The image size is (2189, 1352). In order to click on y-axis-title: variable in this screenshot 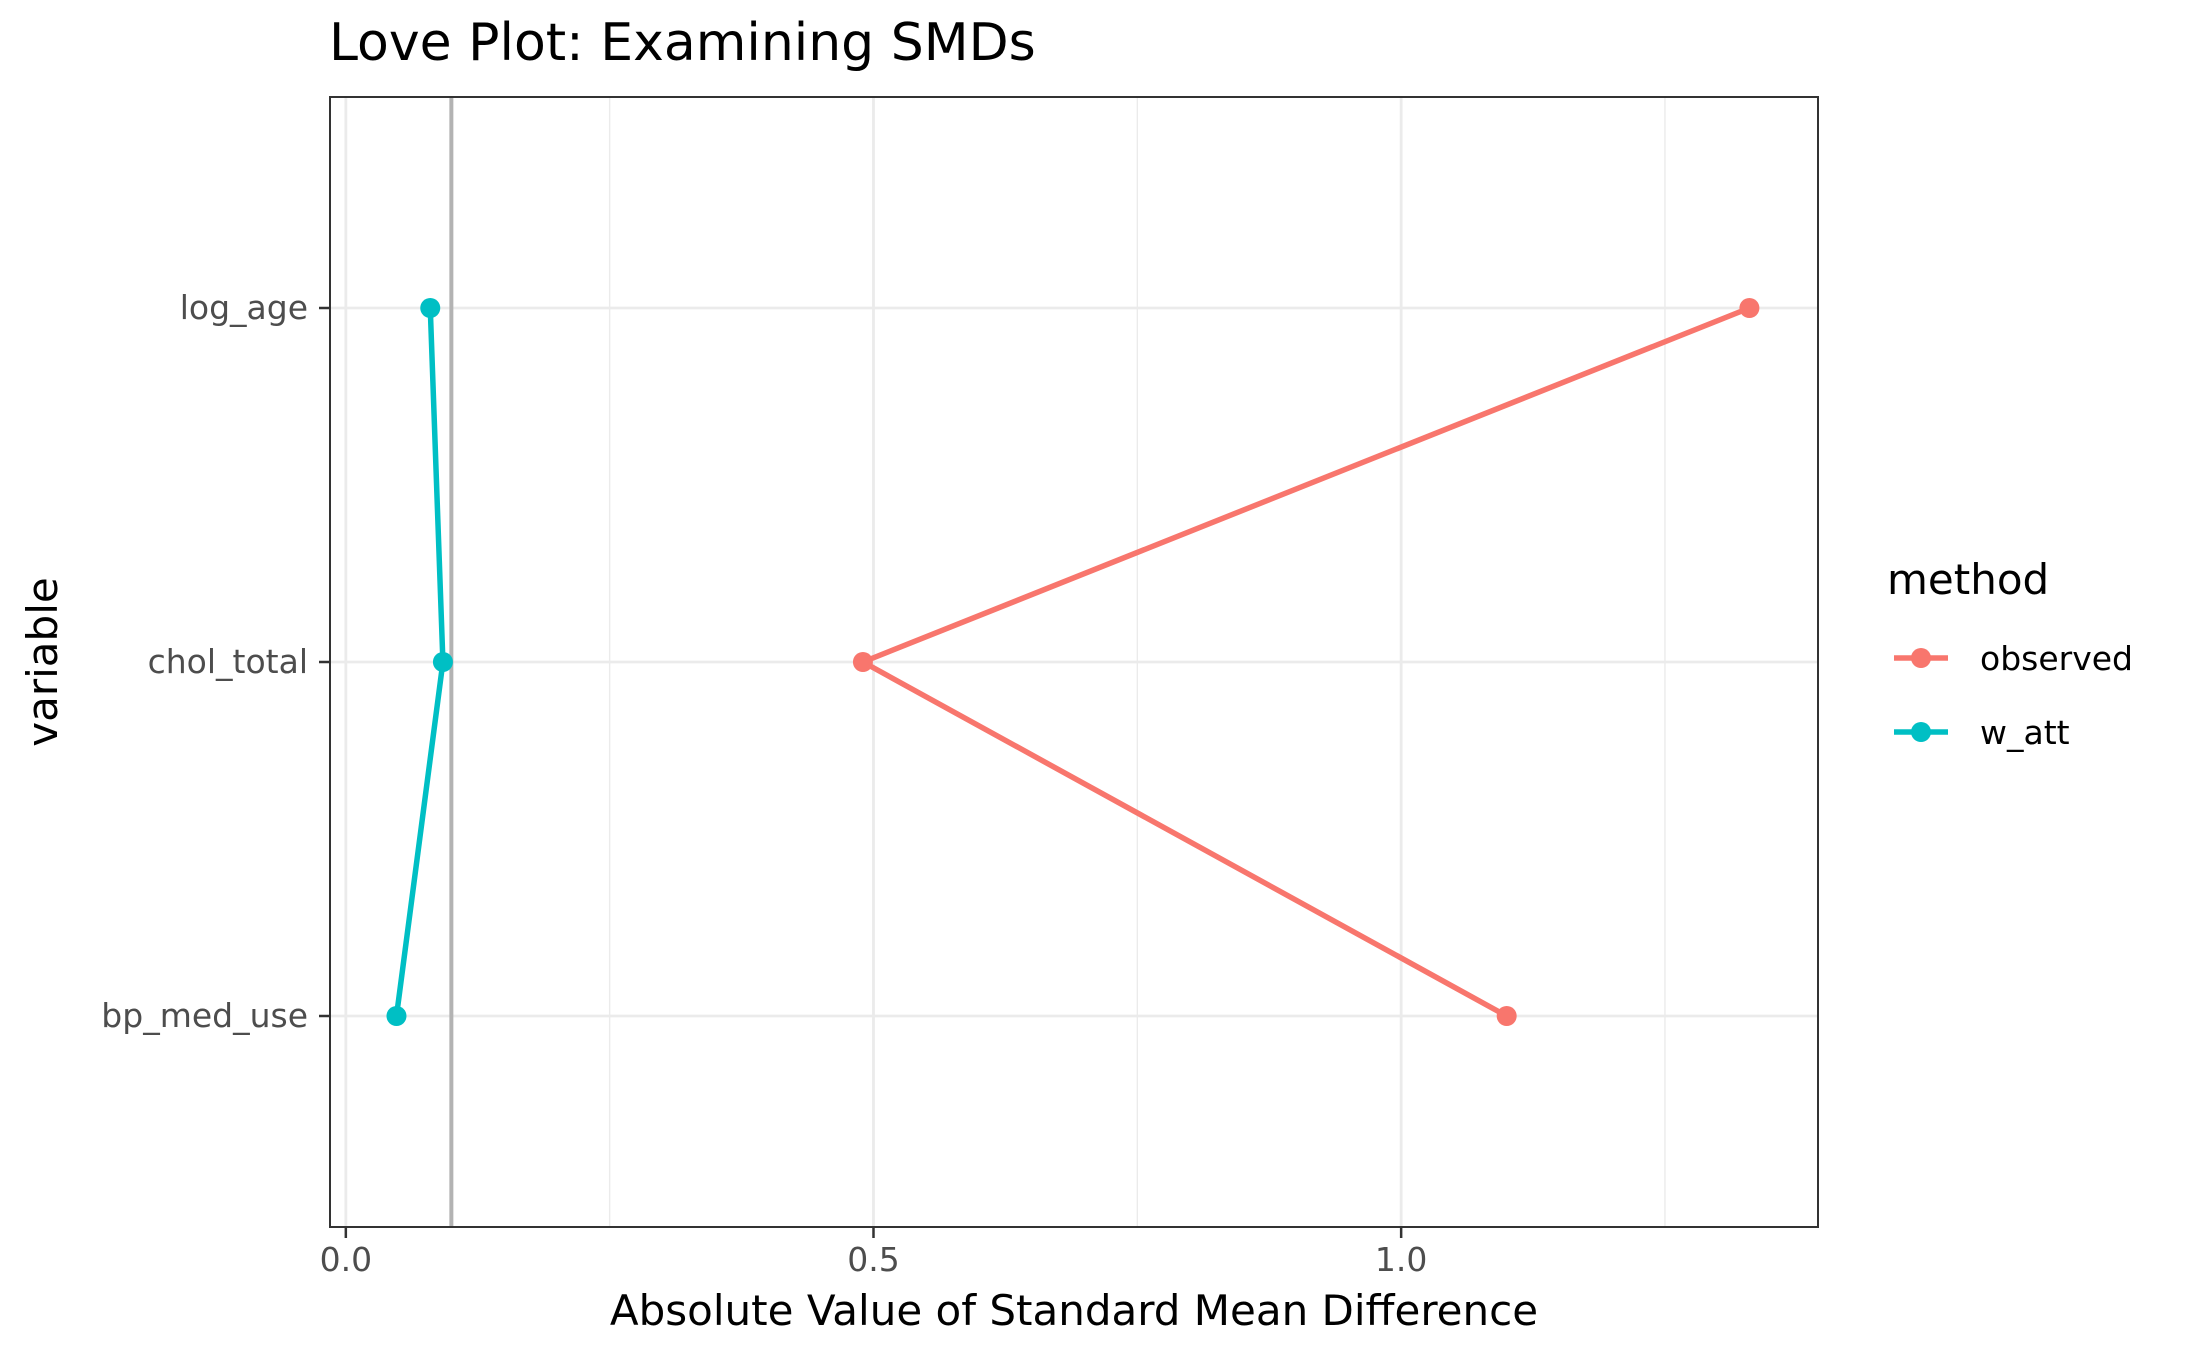, I will do `click(42, 661)`.